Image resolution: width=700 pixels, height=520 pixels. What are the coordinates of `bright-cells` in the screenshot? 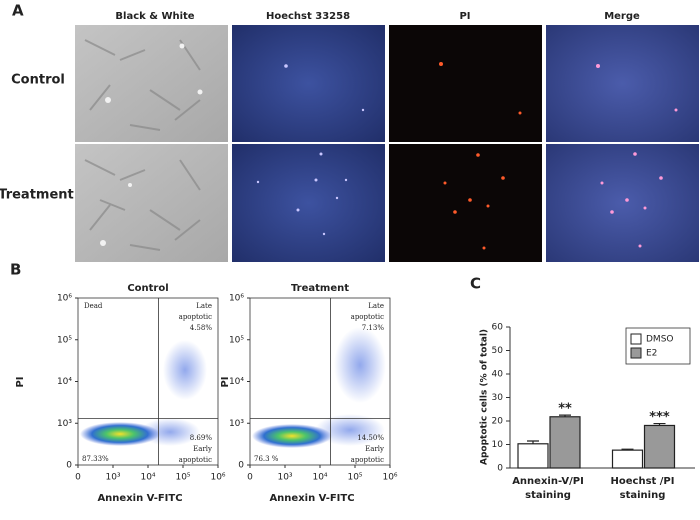 It's located at (151, 144).